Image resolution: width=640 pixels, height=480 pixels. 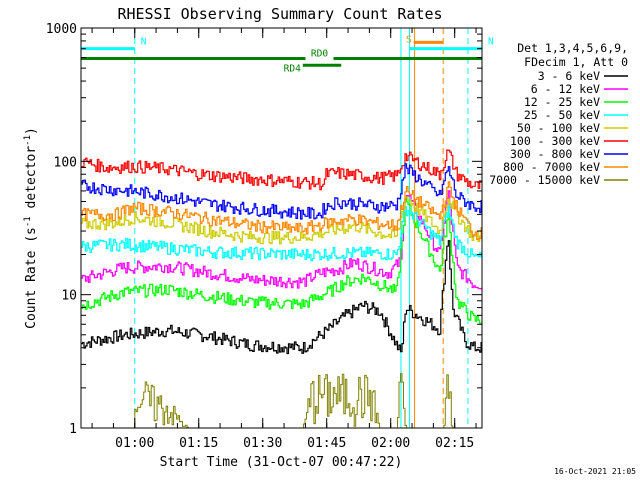 What do you see at coordinates (565, 89) in the screenshot?
I see `legend-label-1: 6 - 12 keV` at bounding box center [565, 89].